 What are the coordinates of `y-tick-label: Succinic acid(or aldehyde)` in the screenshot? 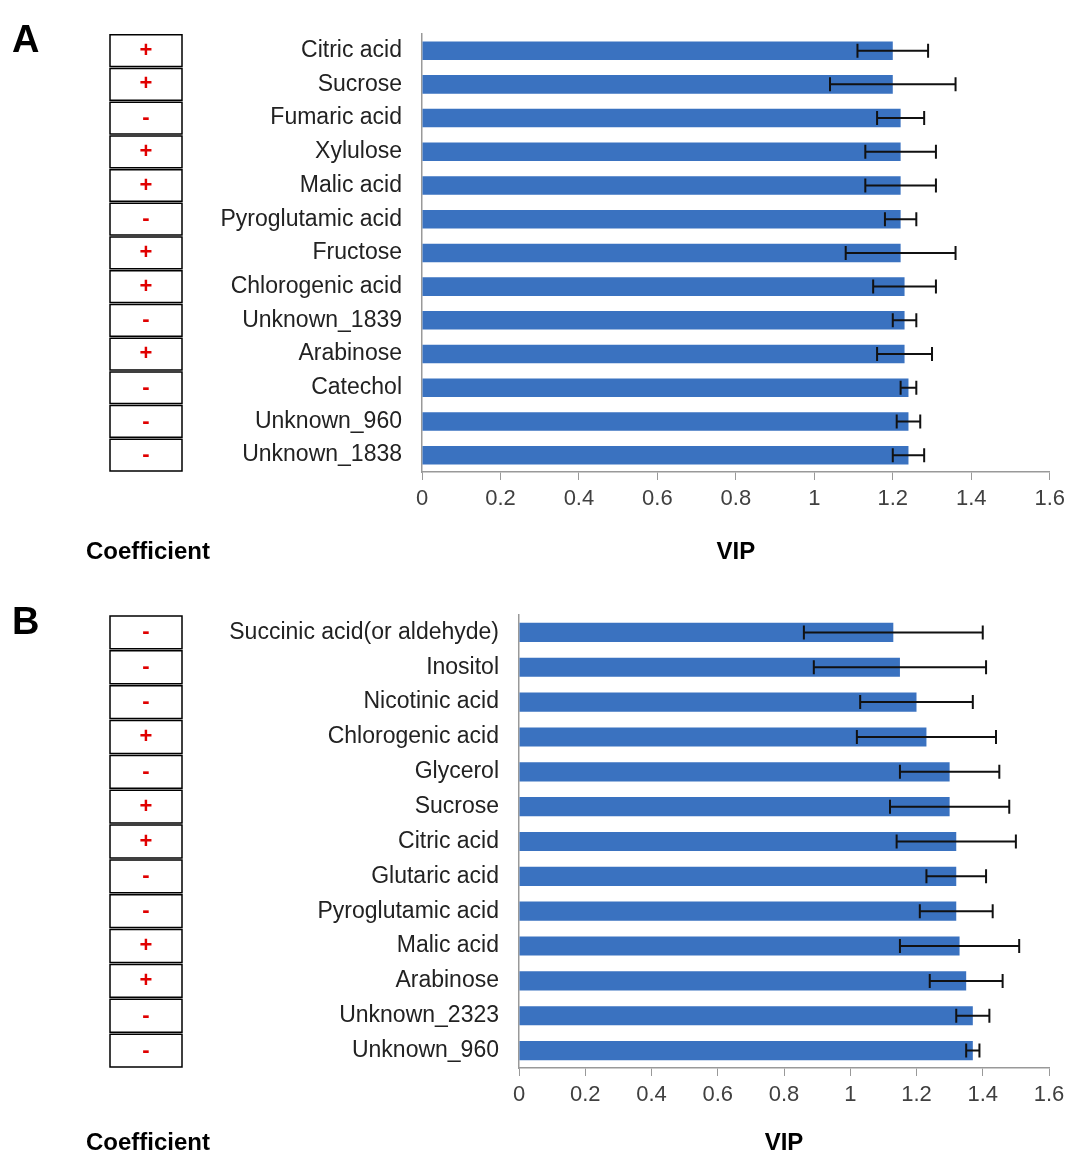 It's located at (364, 630).